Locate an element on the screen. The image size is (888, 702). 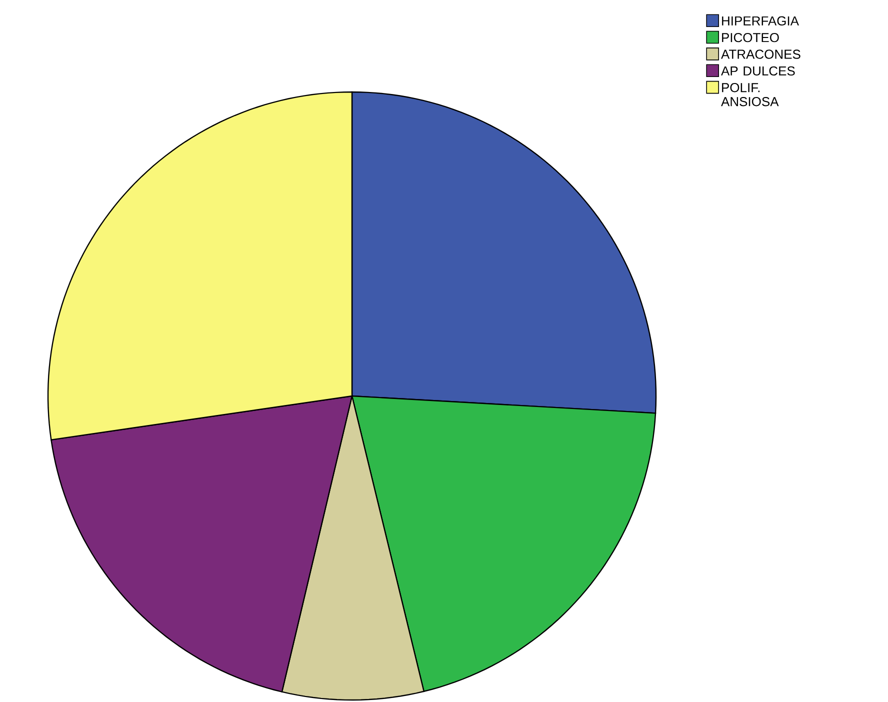
legend-label: AP DULCES is located at coordinates (758, 71).